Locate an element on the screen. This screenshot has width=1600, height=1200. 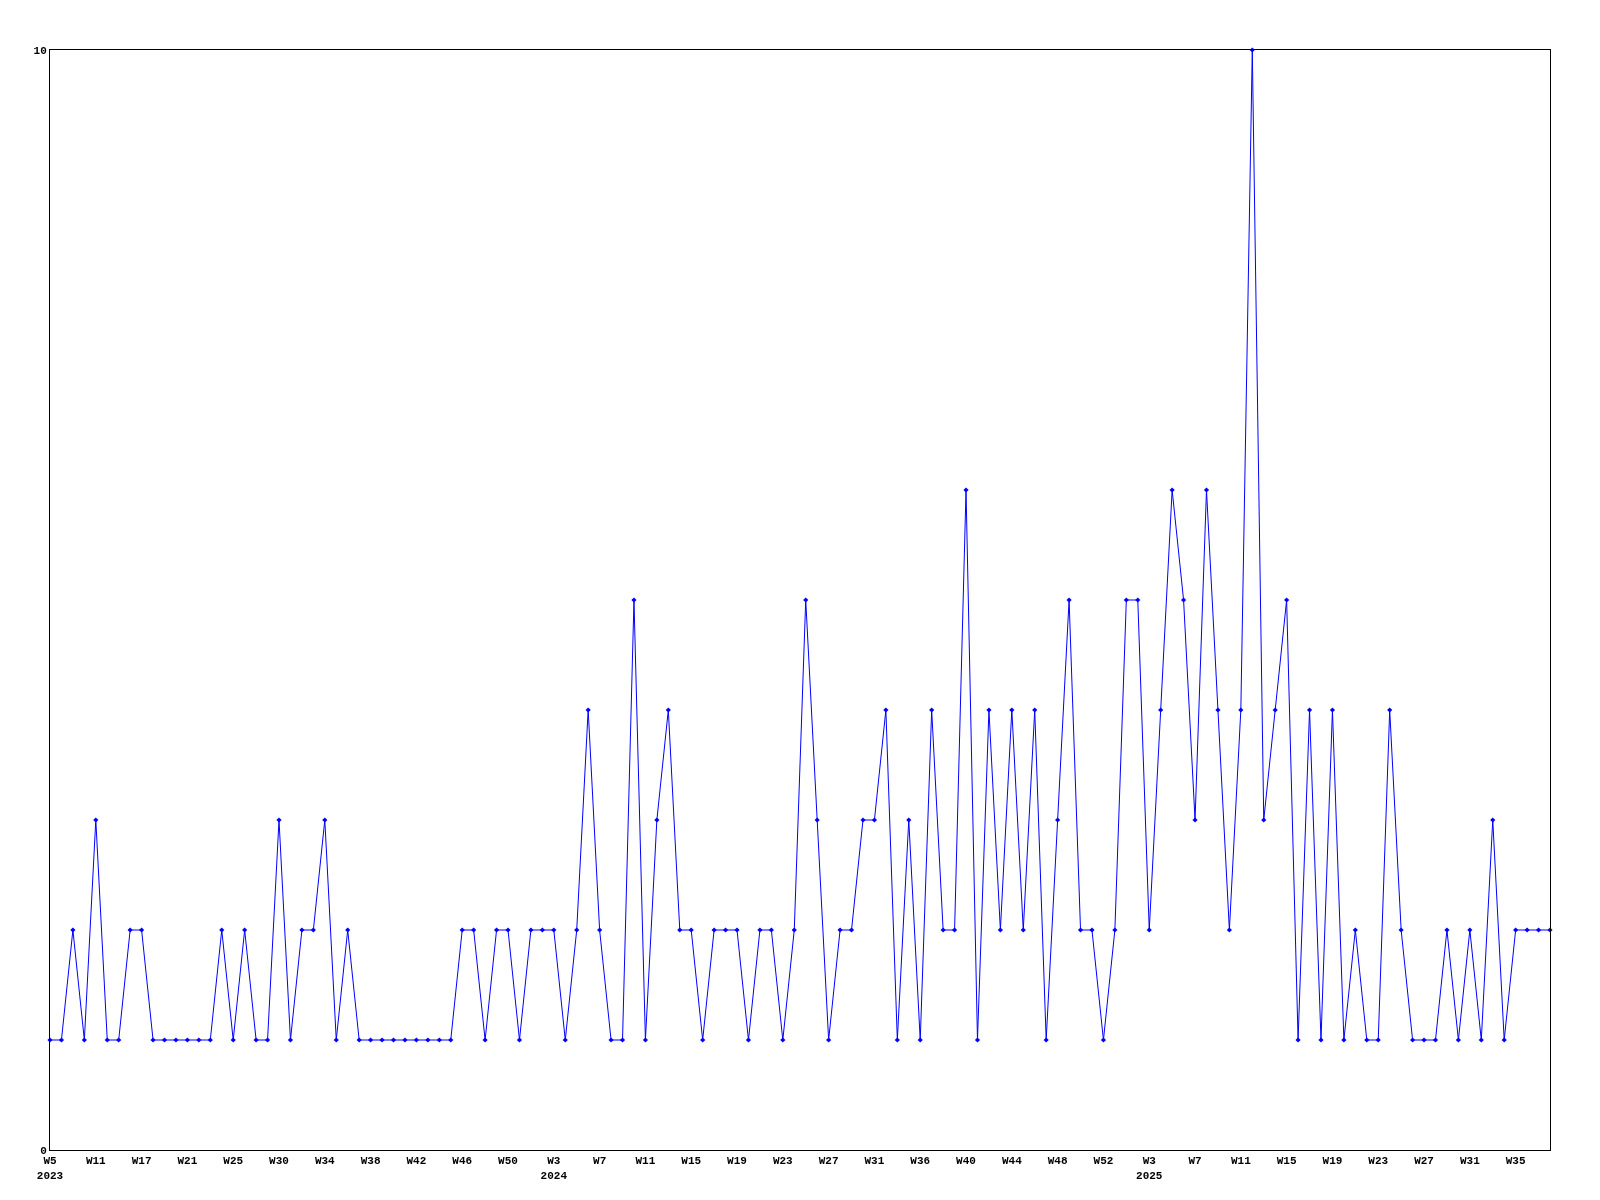
x-tick-label: W38 is located at coordinates (370, 1161).